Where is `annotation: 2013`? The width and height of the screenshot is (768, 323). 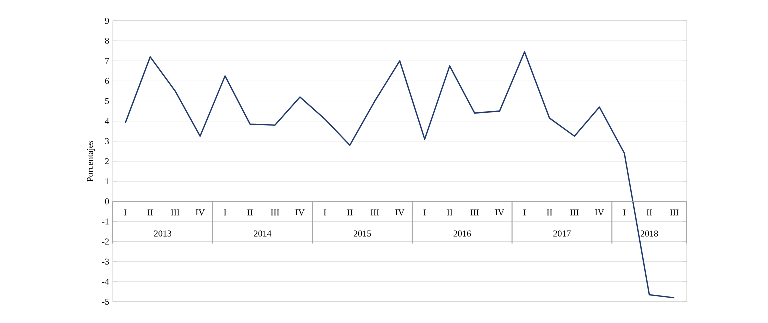
annotation: 2013 is located at coordinates (163, 233).